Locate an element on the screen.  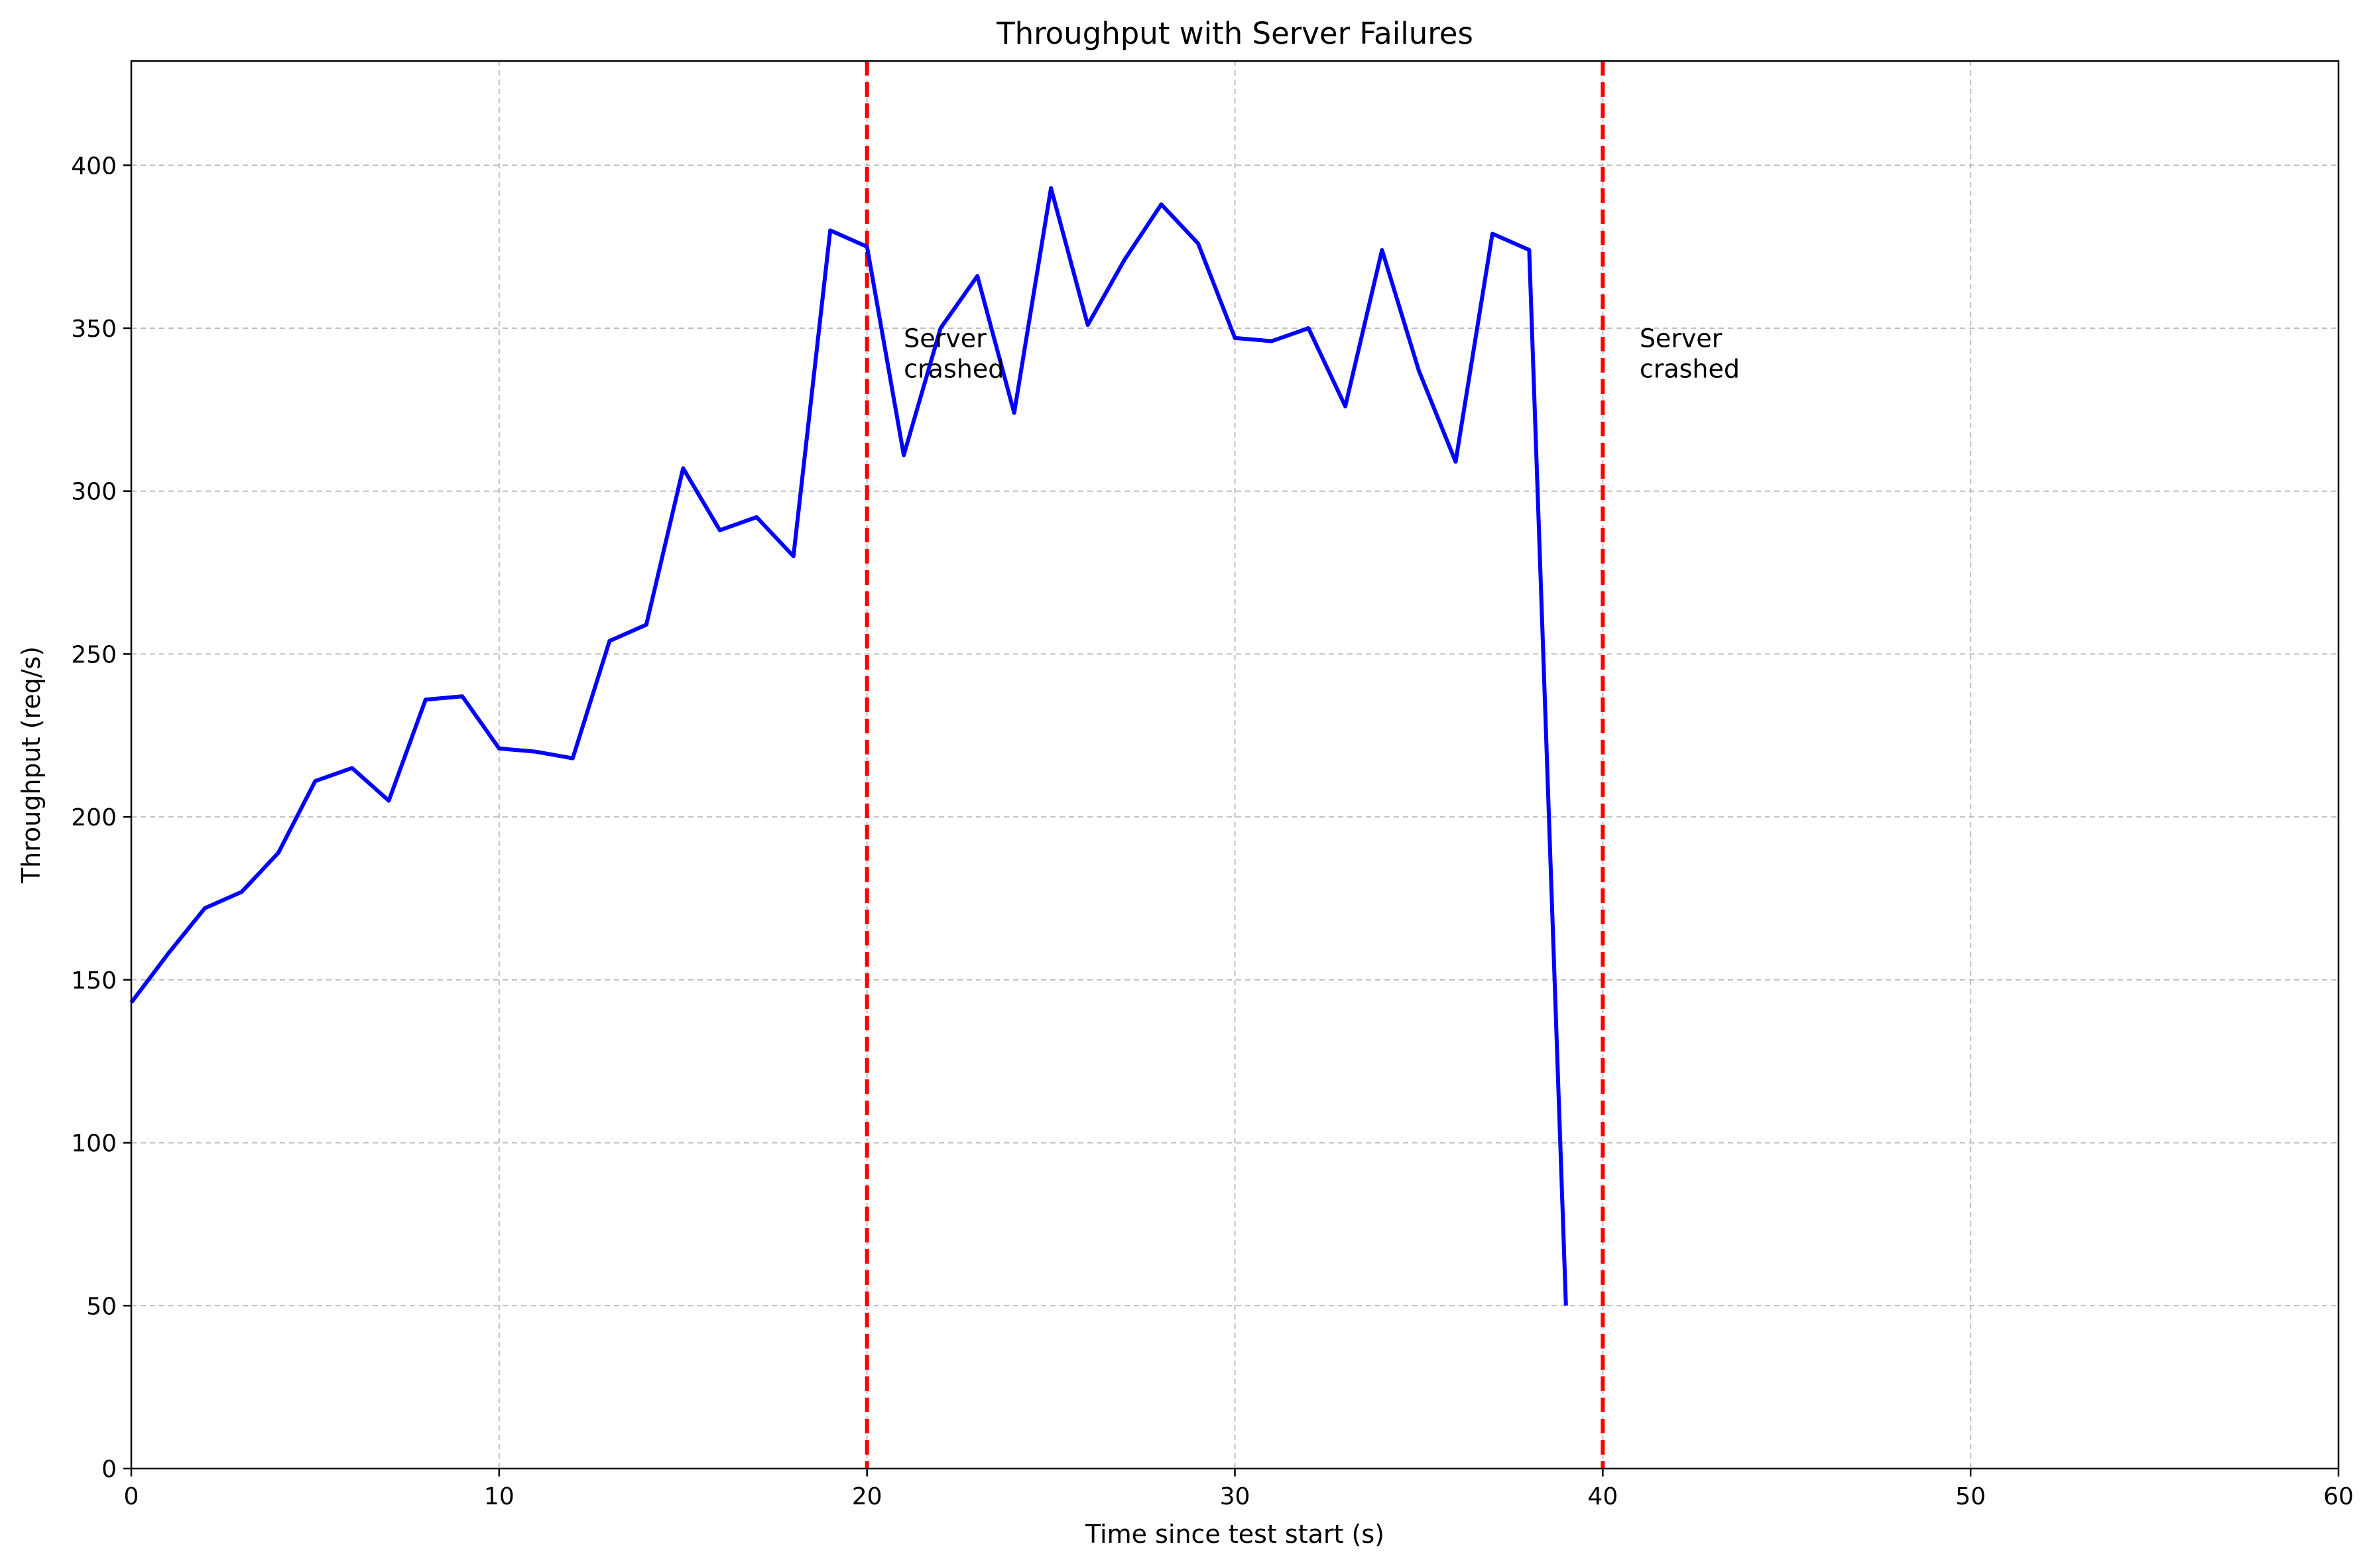
y-tick-label: 300 is located at coordinates (94, 492).